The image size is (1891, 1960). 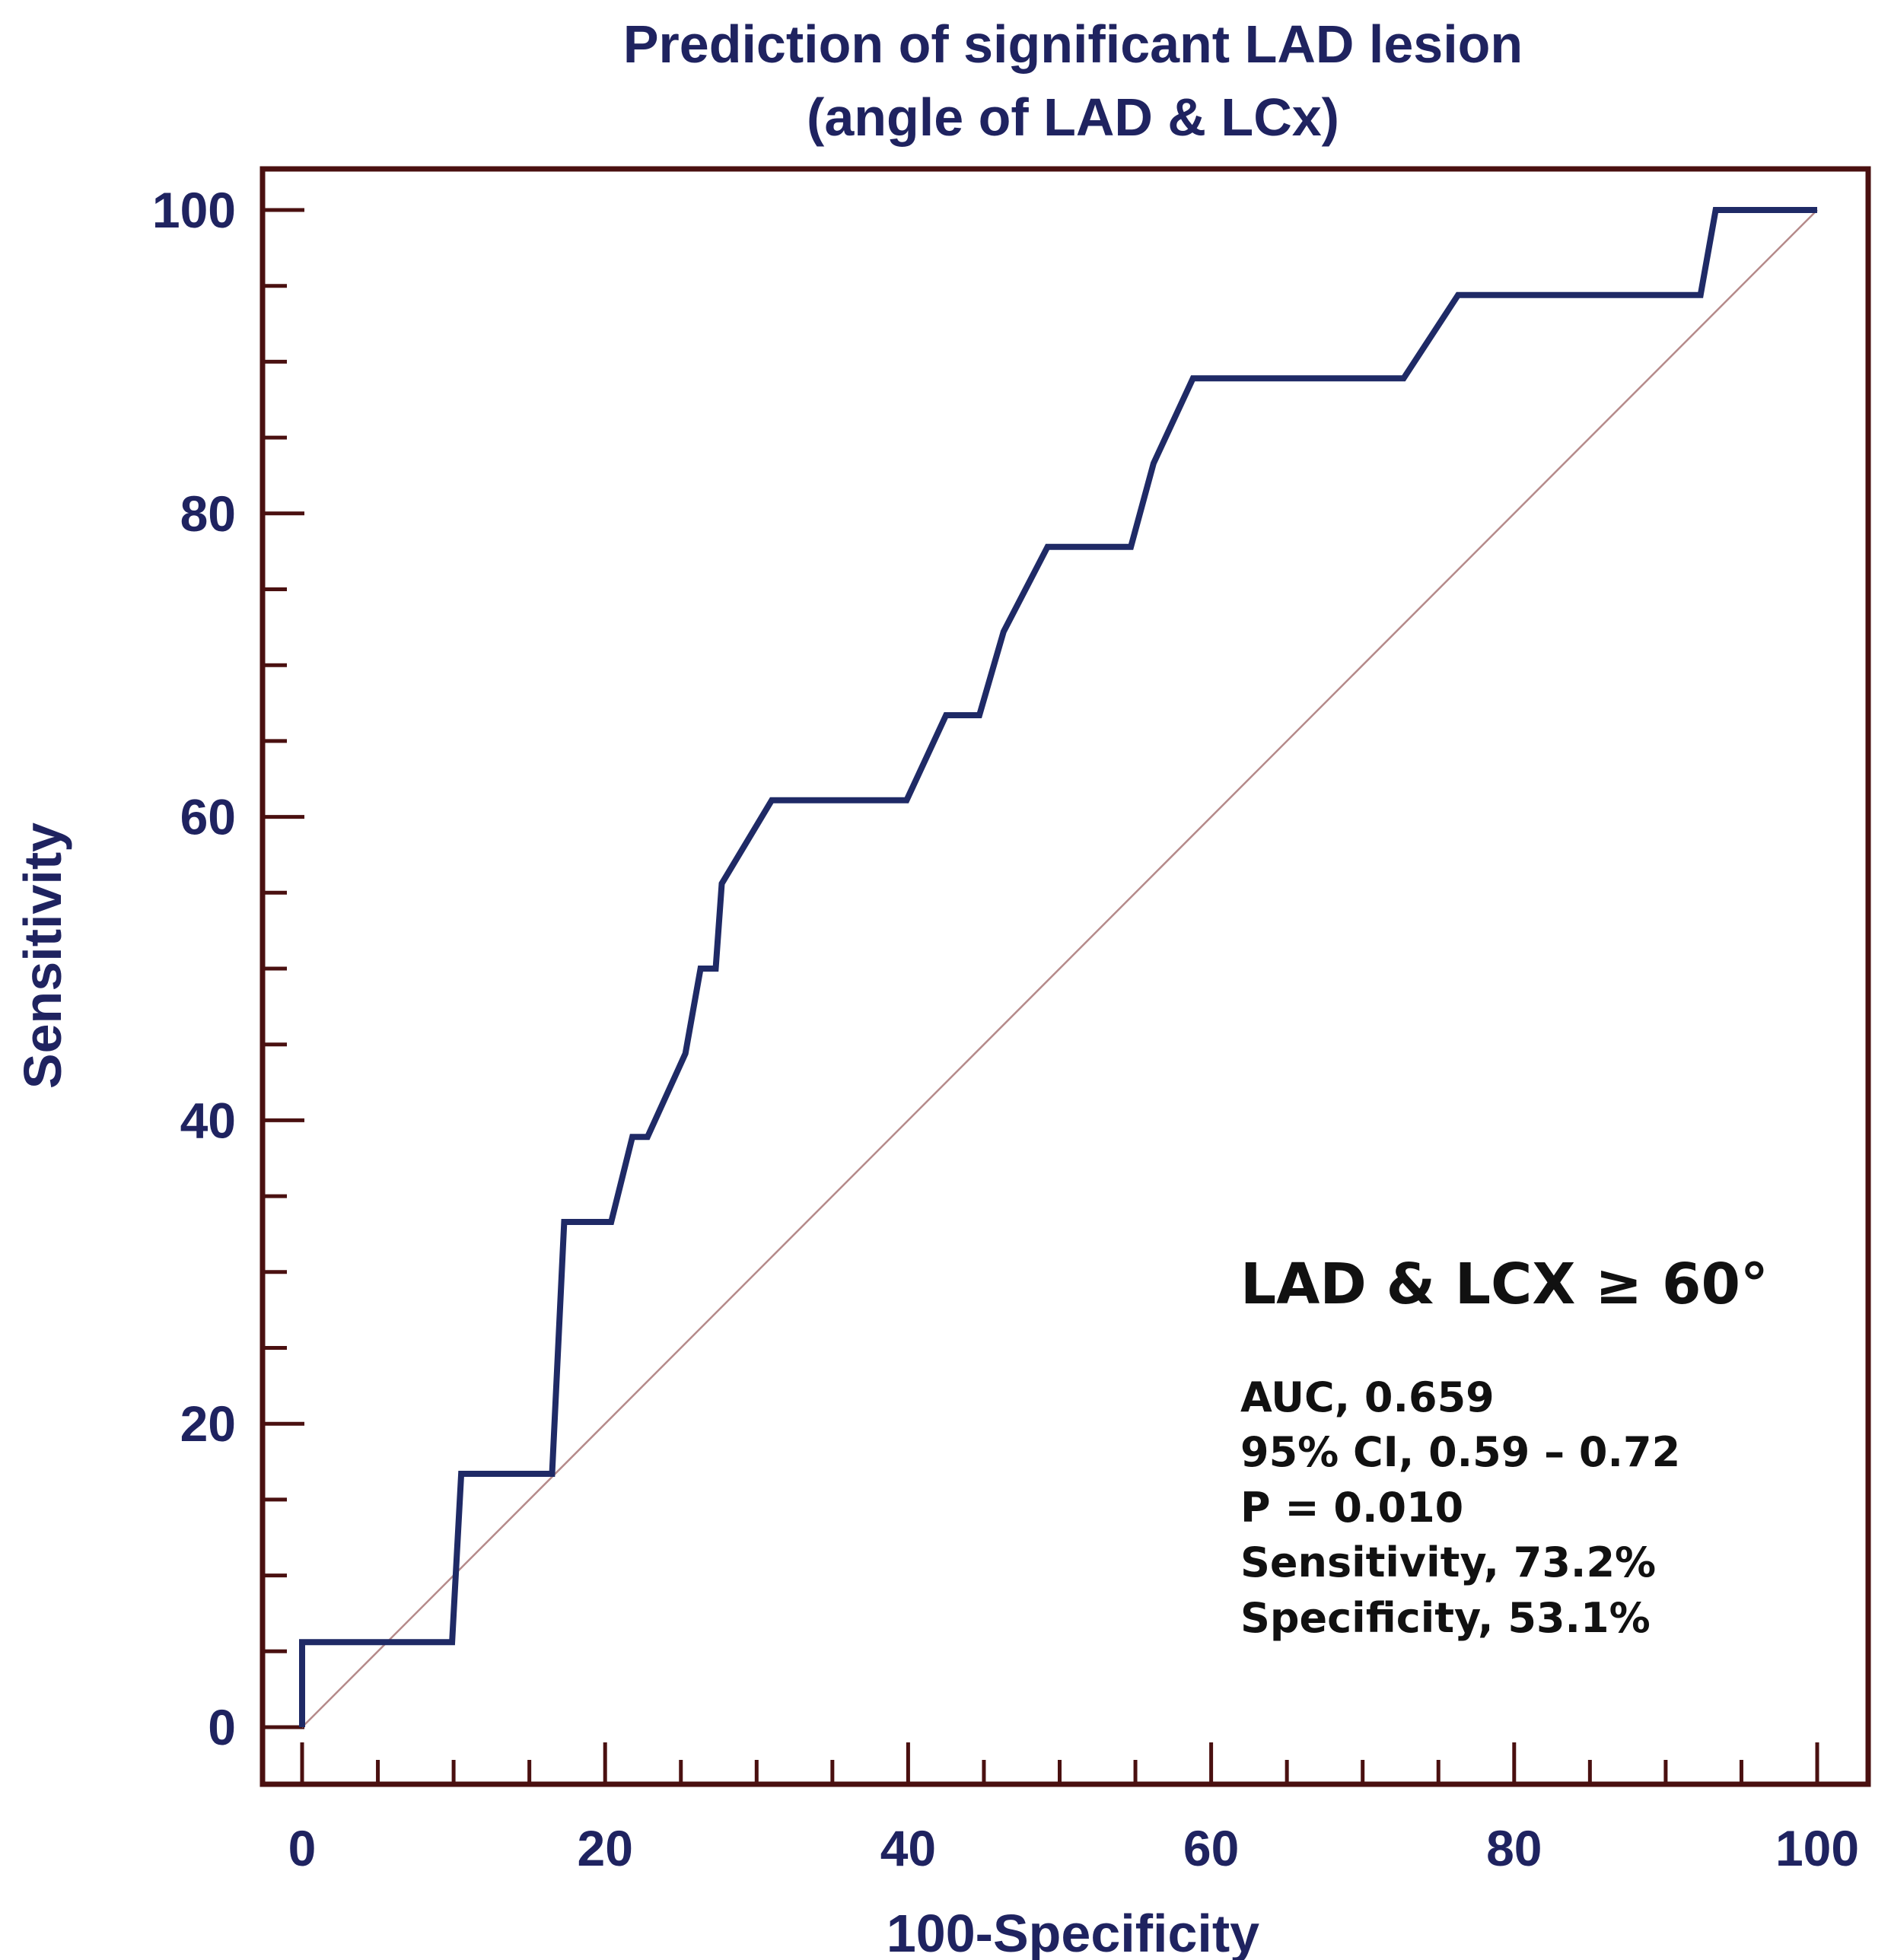 I want to click on chart-subtitle: (angle of LAD & LCx), so click(x=1073, y=117).